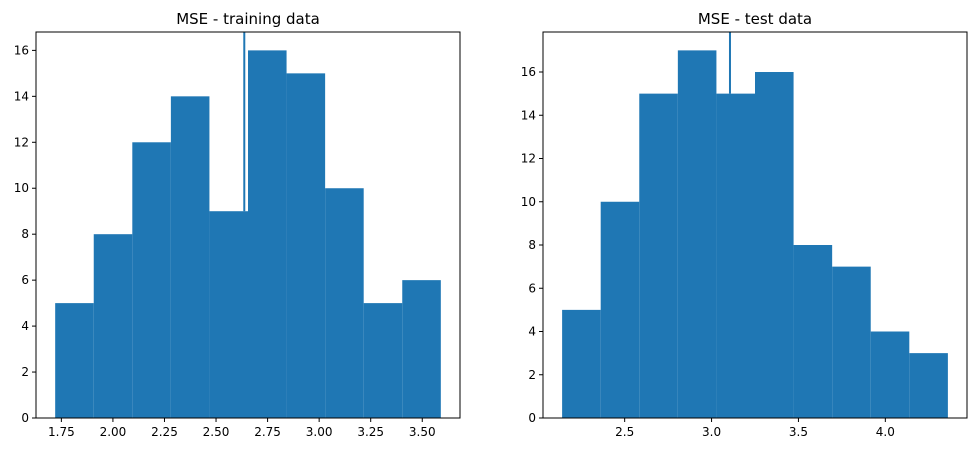 This screenshot has width=977, height=451. I want to click on y-tick-label-training: 10, so click(21, 188).